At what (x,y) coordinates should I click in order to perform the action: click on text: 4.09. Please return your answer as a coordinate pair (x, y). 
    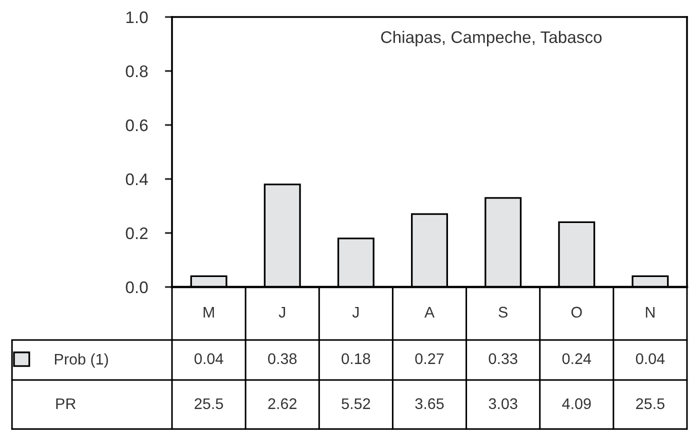
    Looking at the image, I should click on (576, 404).